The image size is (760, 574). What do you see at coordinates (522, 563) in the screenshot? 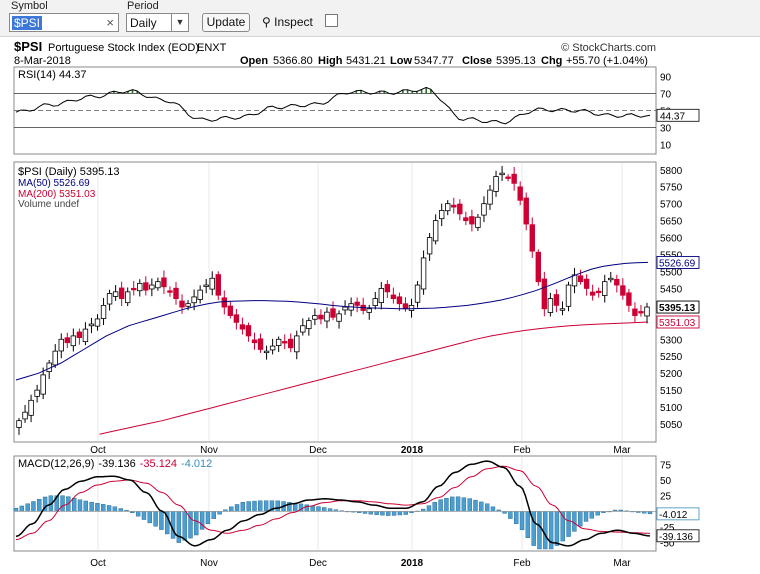
I see `macd-x-label: Feb` at bounding box center [522, 563].